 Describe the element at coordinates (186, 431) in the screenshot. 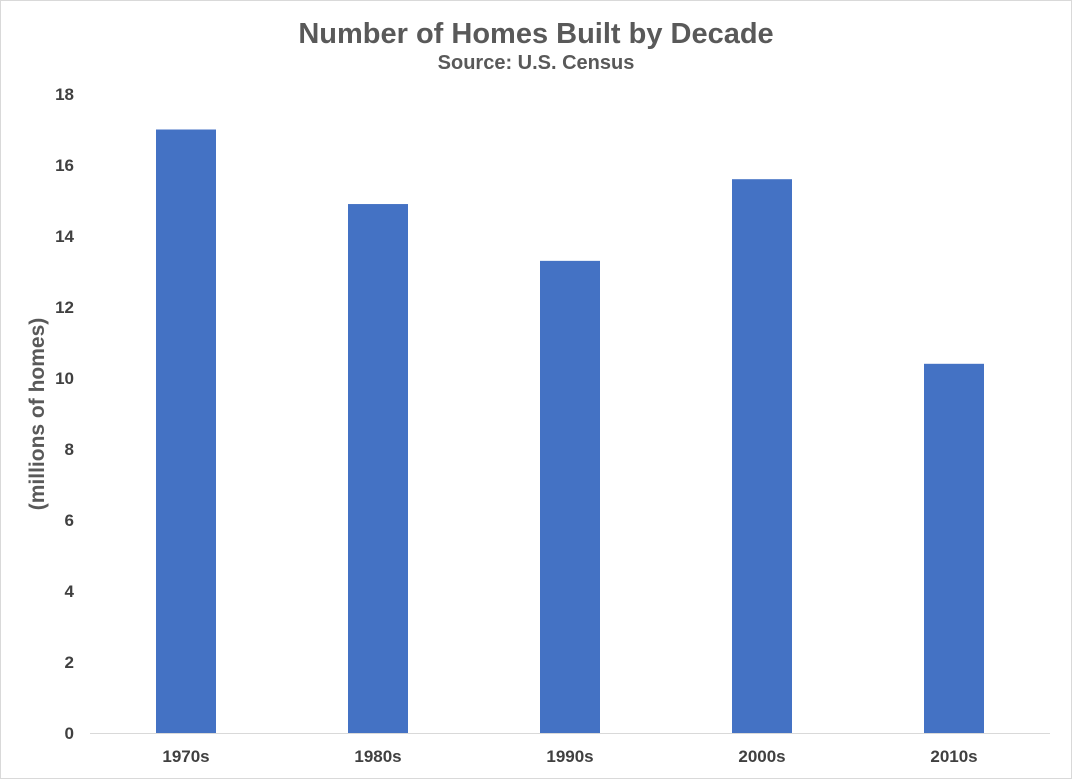

I see `bar-1970s` at that location.